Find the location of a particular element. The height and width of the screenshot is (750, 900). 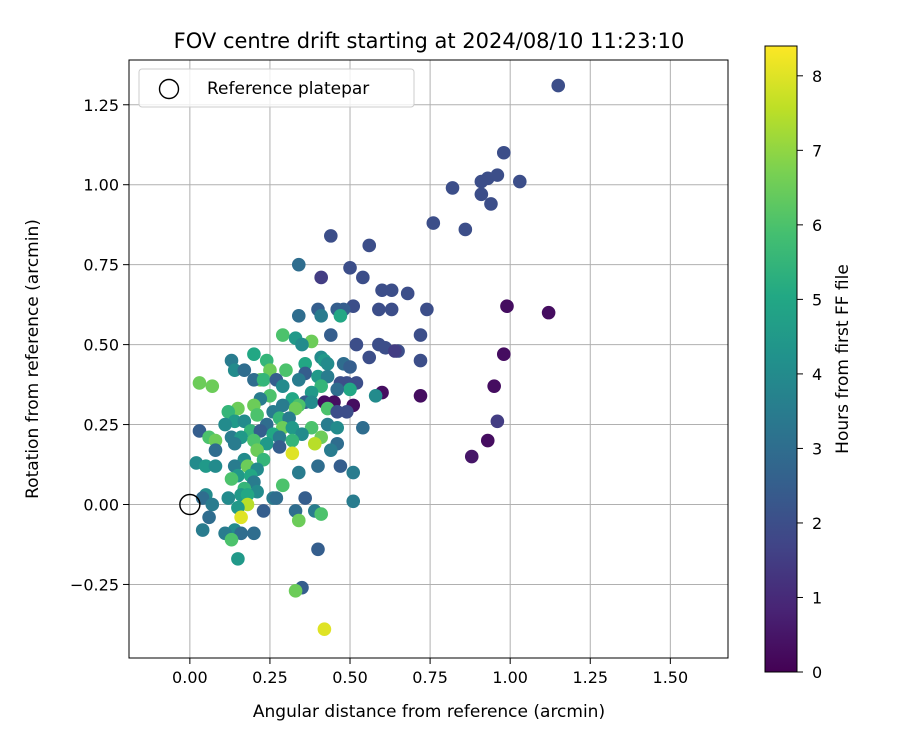

legend-box is located at coordinates (276, 88).